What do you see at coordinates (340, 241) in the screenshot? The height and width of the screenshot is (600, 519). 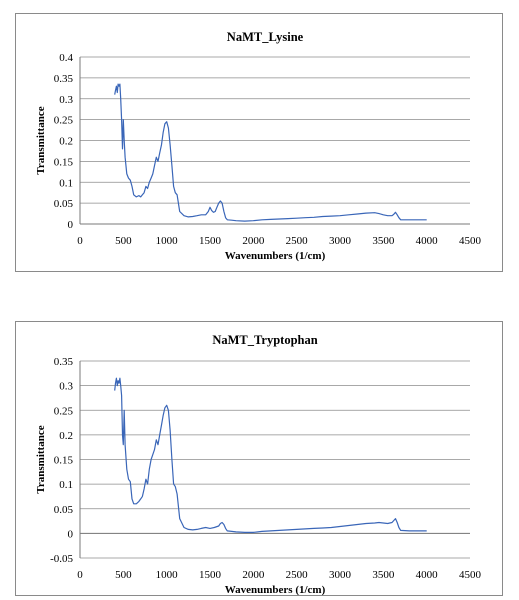 I see `chart-0-x-tick-label: 3000` at bounding box center [340, 241].